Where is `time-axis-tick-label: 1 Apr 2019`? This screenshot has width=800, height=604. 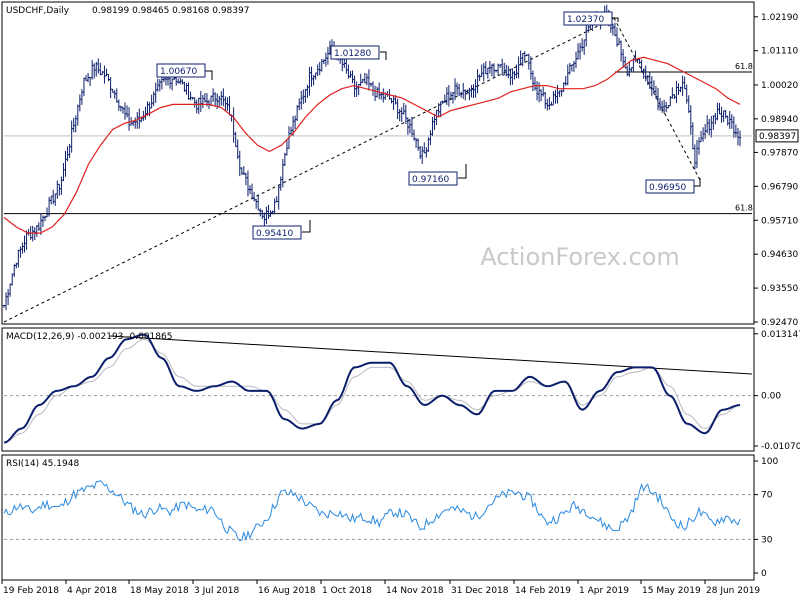 time-axis-tick-label: 1 Apr 2019 is located at coordinates (604, 591).